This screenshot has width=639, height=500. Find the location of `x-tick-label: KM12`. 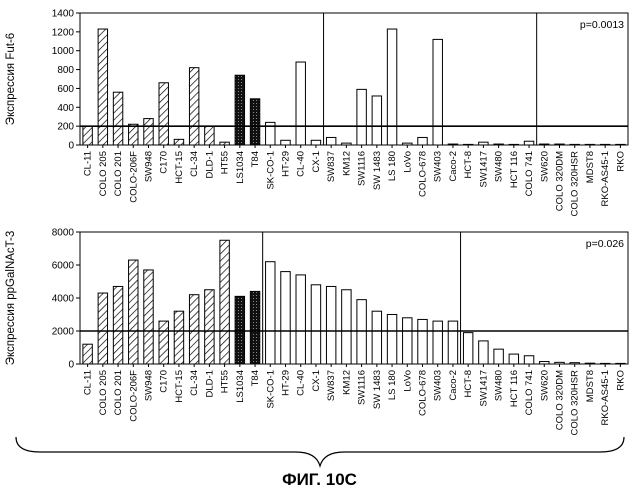

x-tick-label: KM12 is located at coordinates (346, 163).